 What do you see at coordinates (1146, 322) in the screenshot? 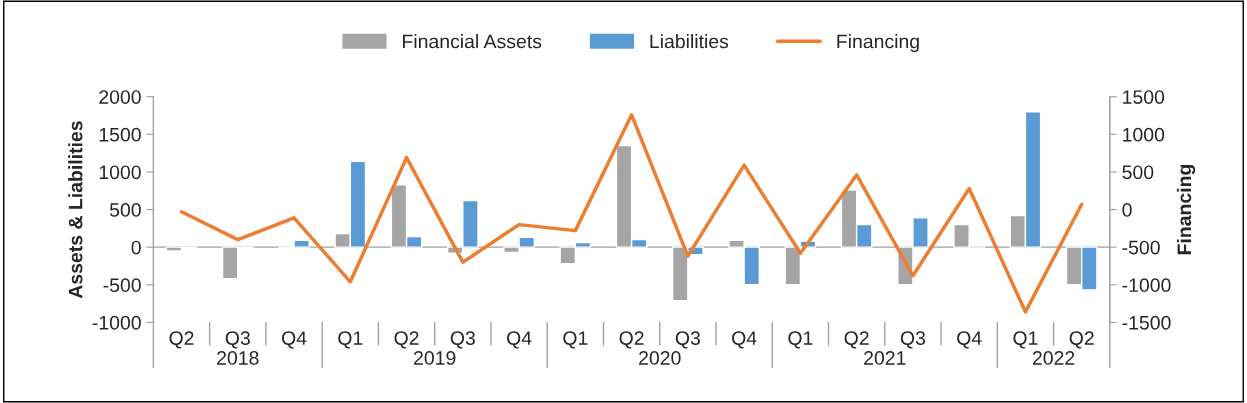
I see `y2-tick-label: -1500` at bounding box center [1146, 322].